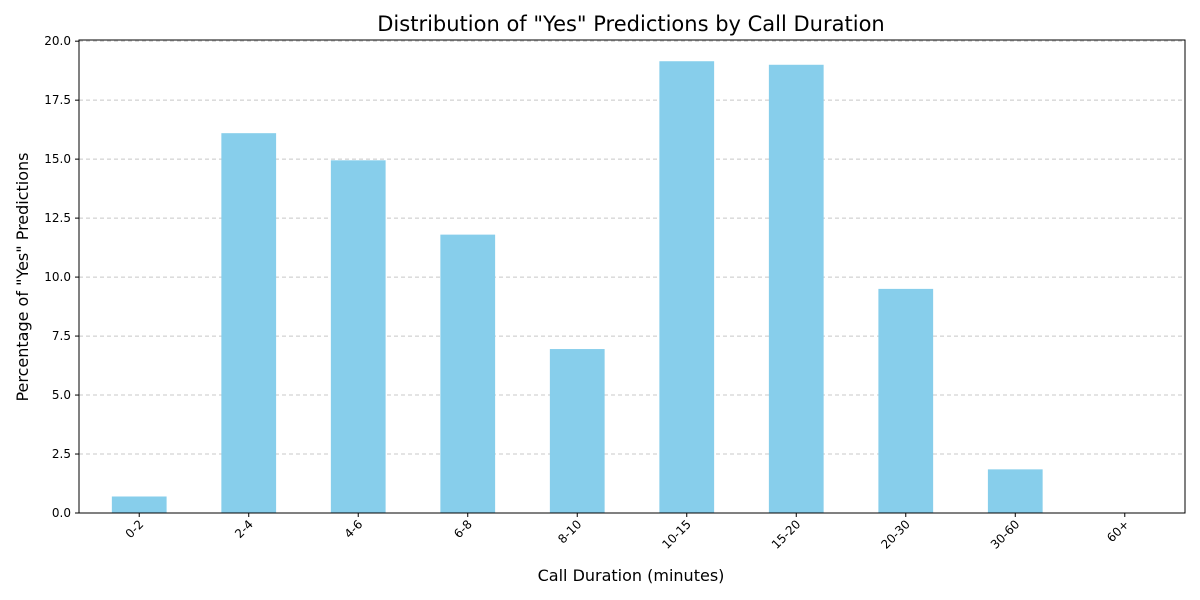  I want to click on y-tick-label: 7.5, so click(61, 336).